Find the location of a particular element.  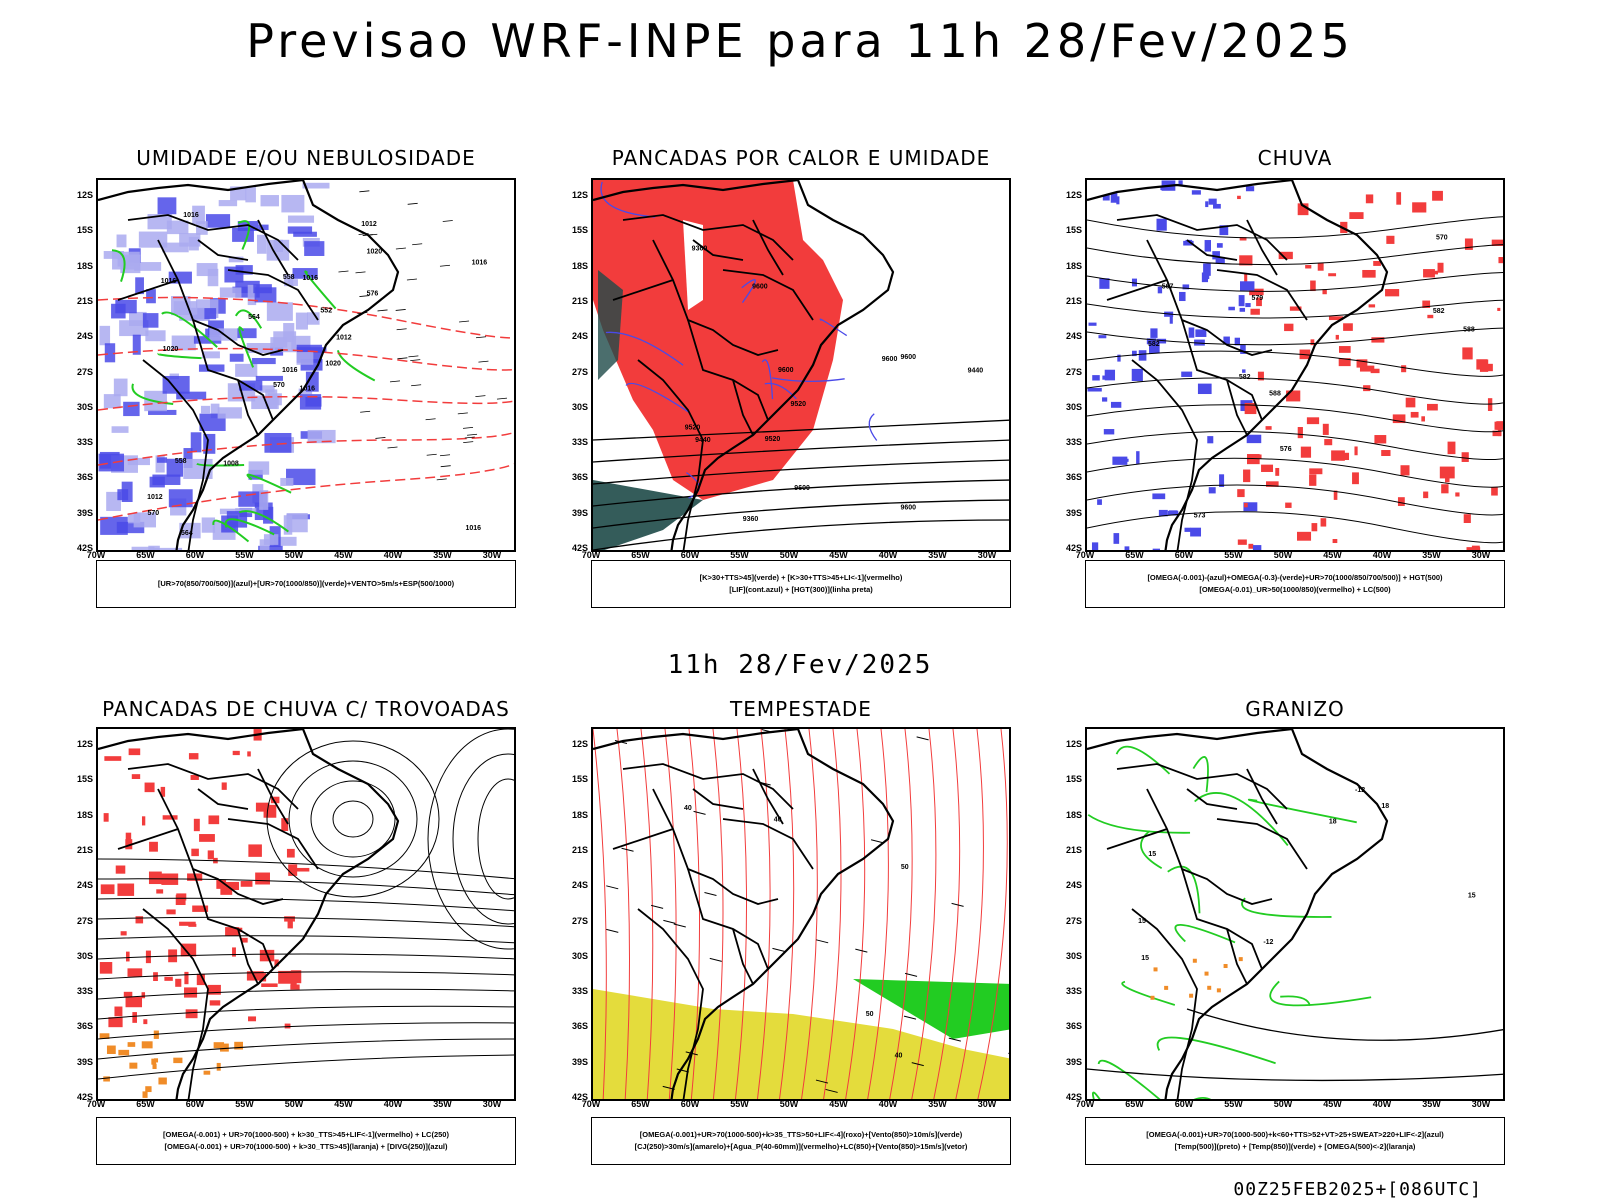

map-graphic is located at coordinates (306, 914).